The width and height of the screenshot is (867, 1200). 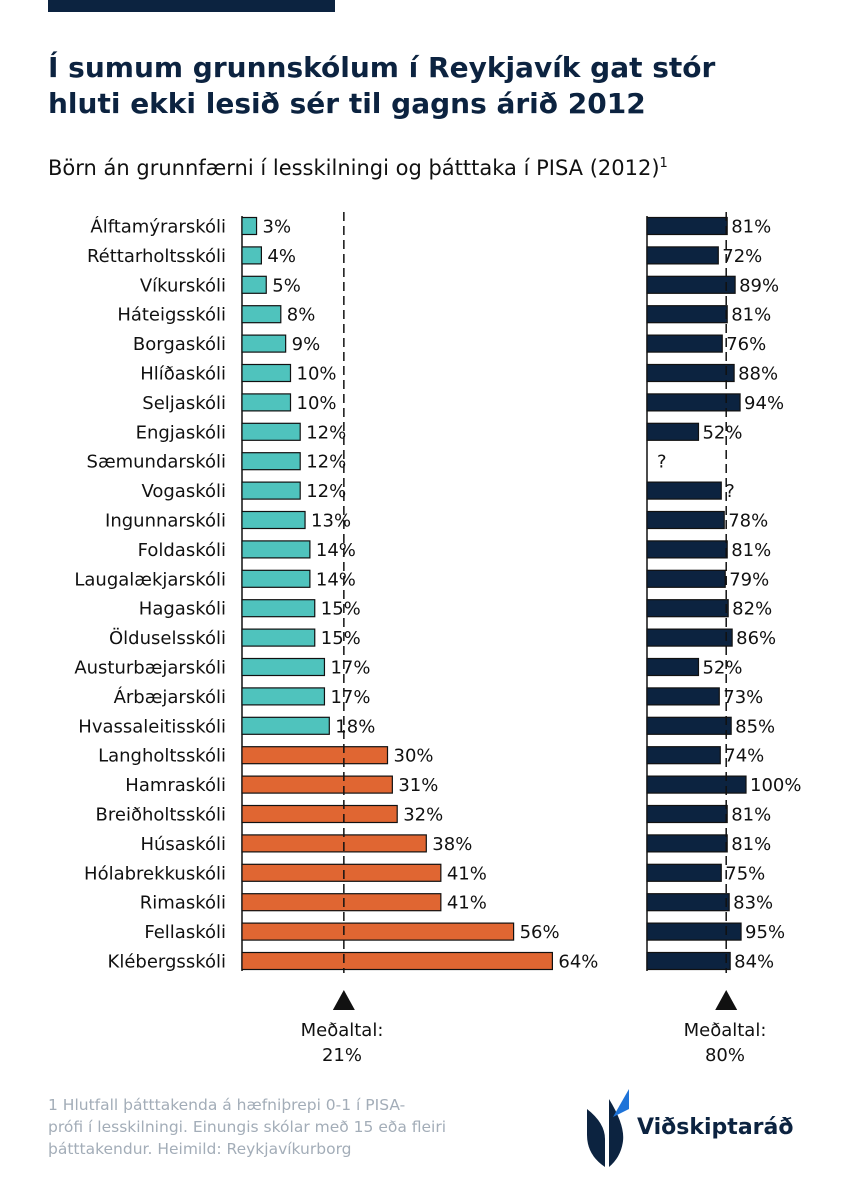 I want to click on right-value-label: 79%, so click(x=749, y=579).